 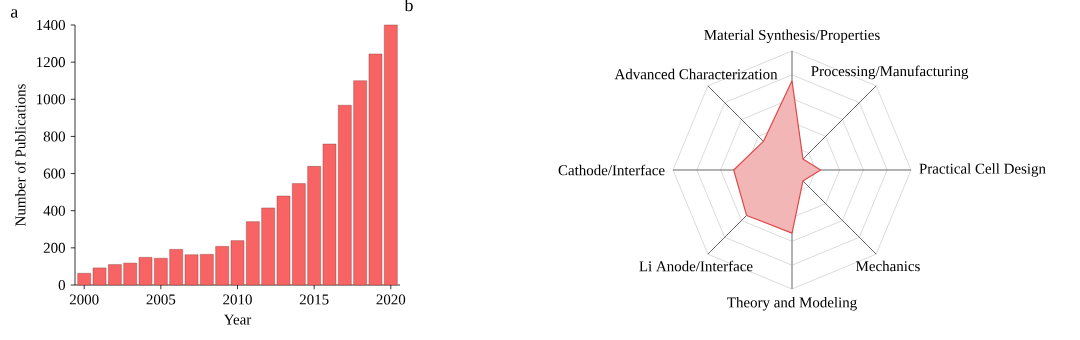 What do you see at coordinates (54, 173) in the screenshot?
I see `y-tick-label: 600` at bounding box center [54, 173].